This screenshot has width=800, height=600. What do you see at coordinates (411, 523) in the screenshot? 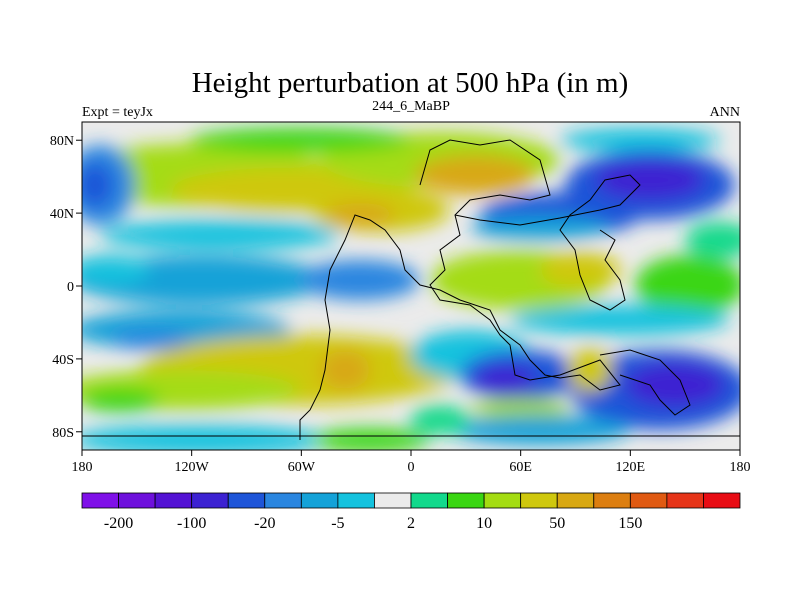
I see `colorbar-label: 2` at bounding box center [411, 523].